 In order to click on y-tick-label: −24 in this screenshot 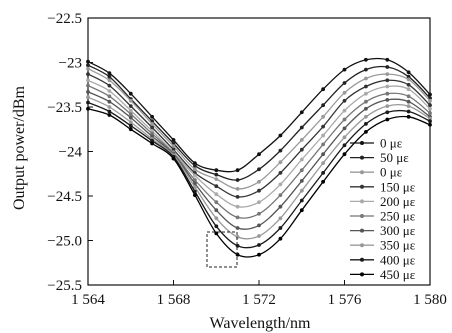, I will do `click(71, 153)`.